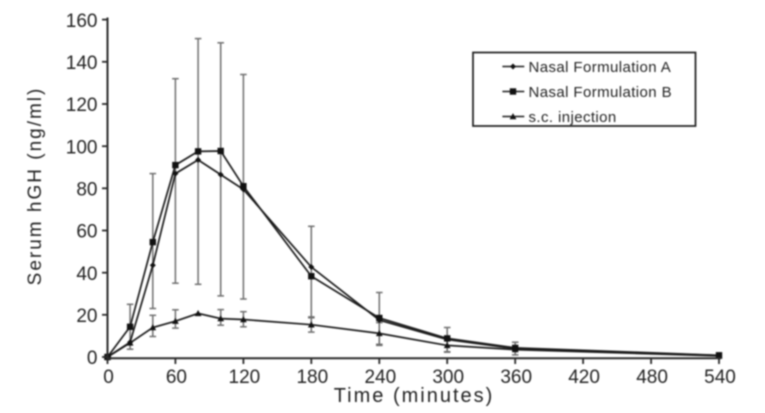  What do you see at coordinates (600, 67) in the screenshot?
I see `svg-text: Nasal Formulation A` at bounding box center [600, 67].